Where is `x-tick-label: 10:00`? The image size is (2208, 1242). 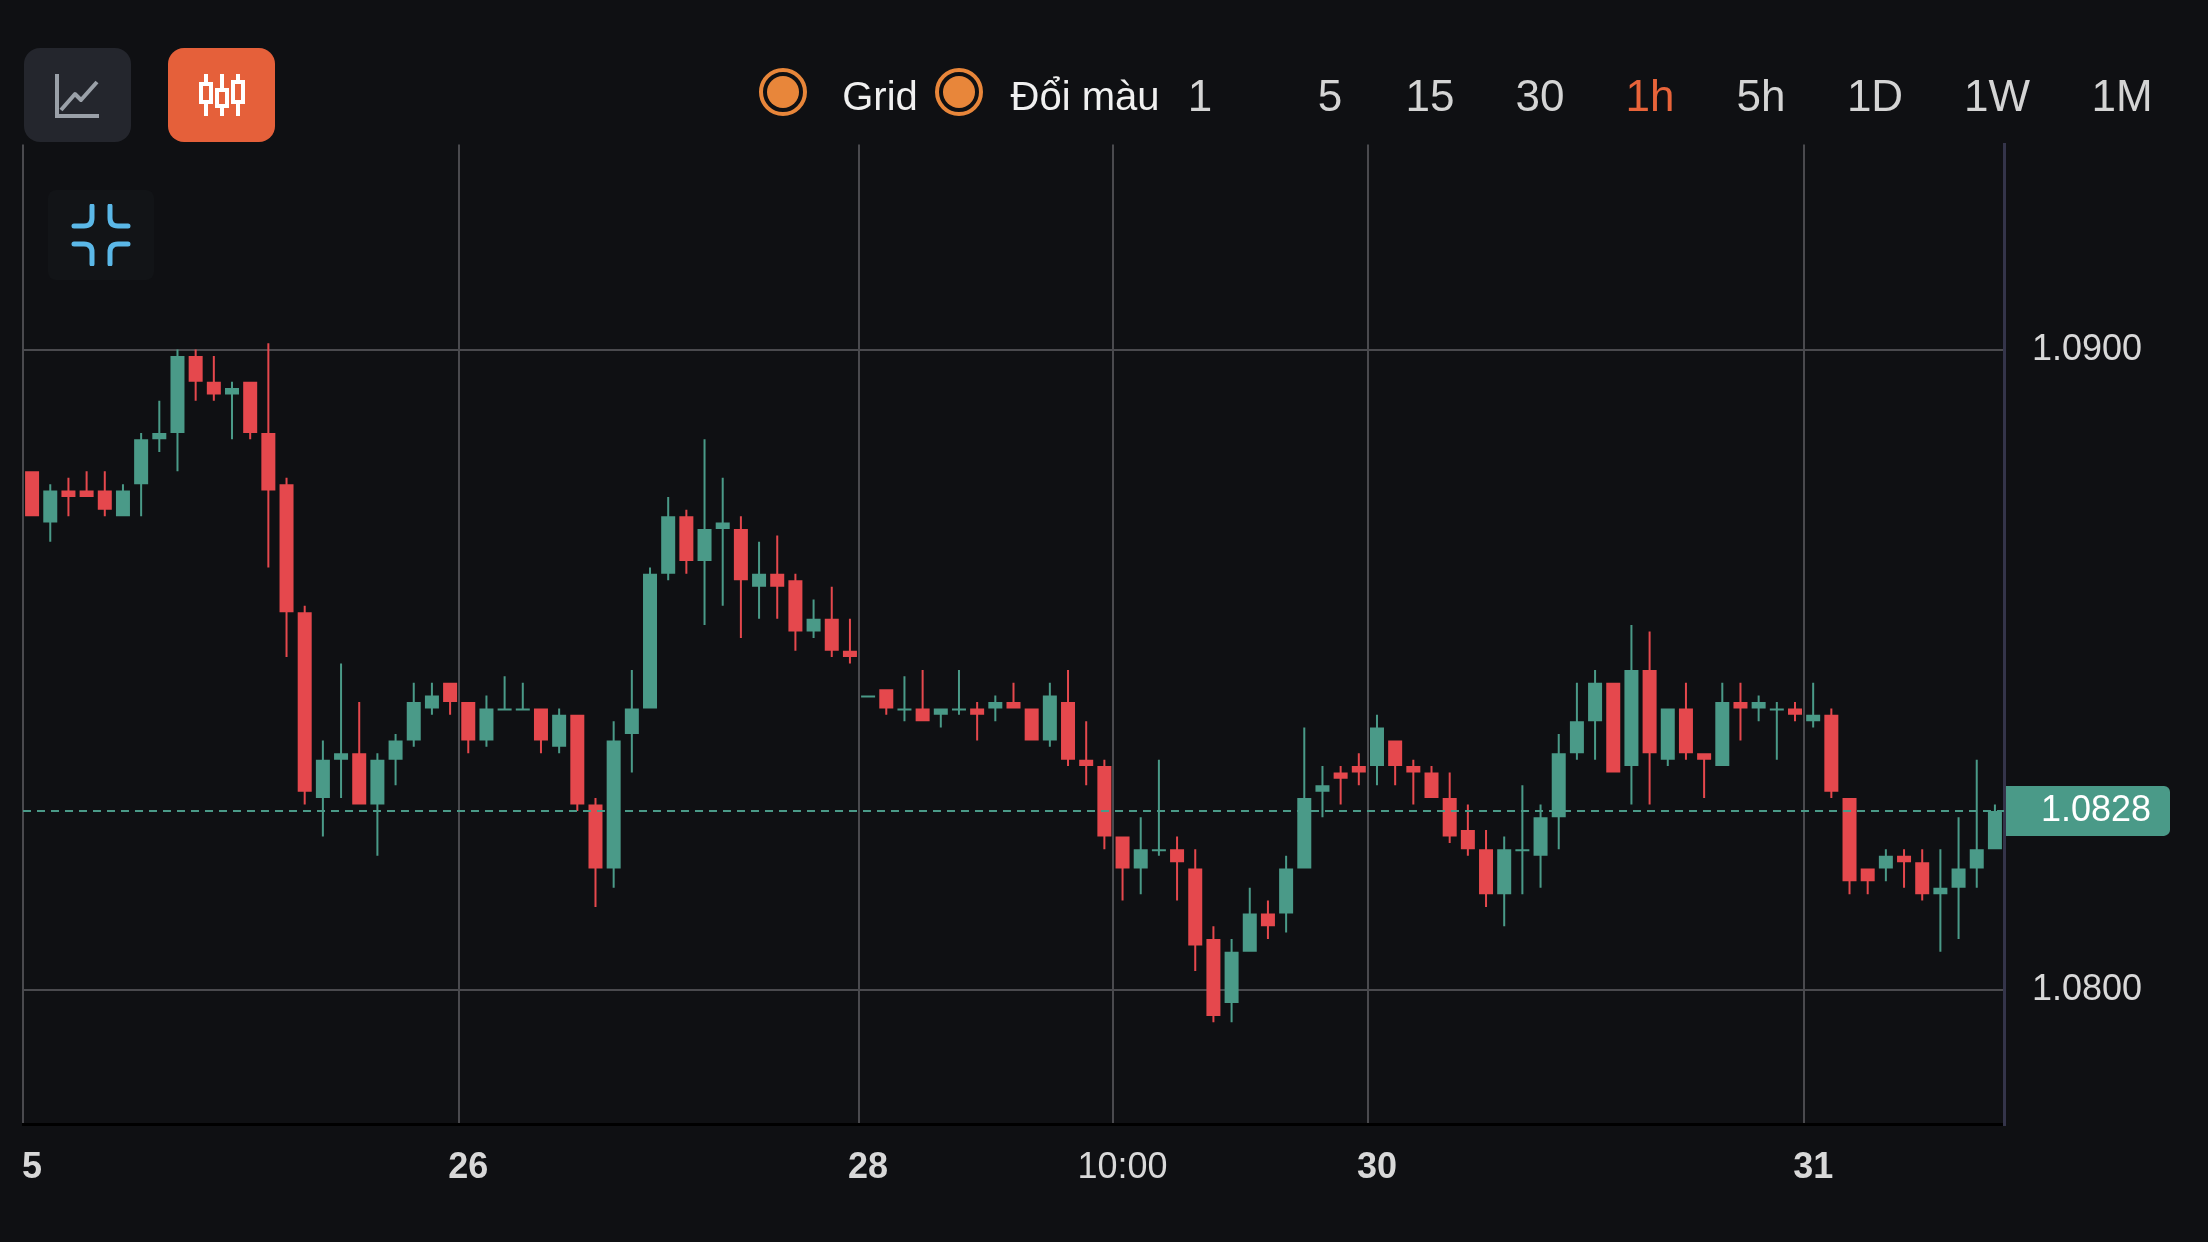
x-tick-label: 10:00 is located at coordinates (1122, 1166).